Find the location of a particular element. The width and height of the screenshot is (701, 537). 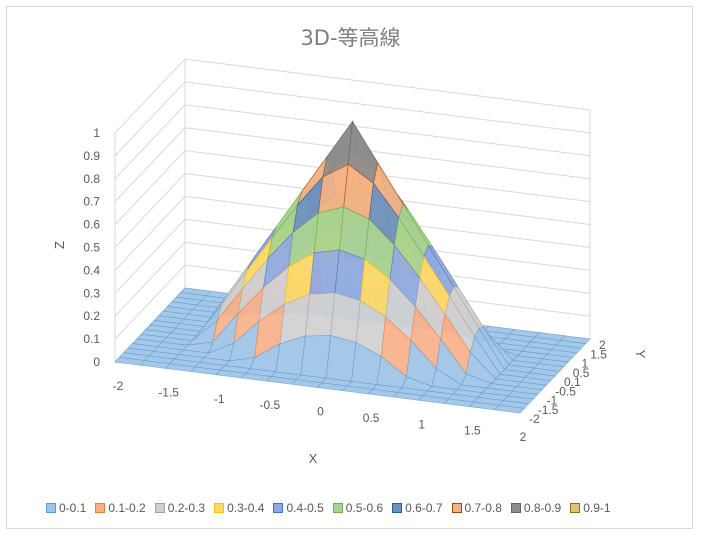

y-tick-label: 1 is located at coordinates (585, 364).